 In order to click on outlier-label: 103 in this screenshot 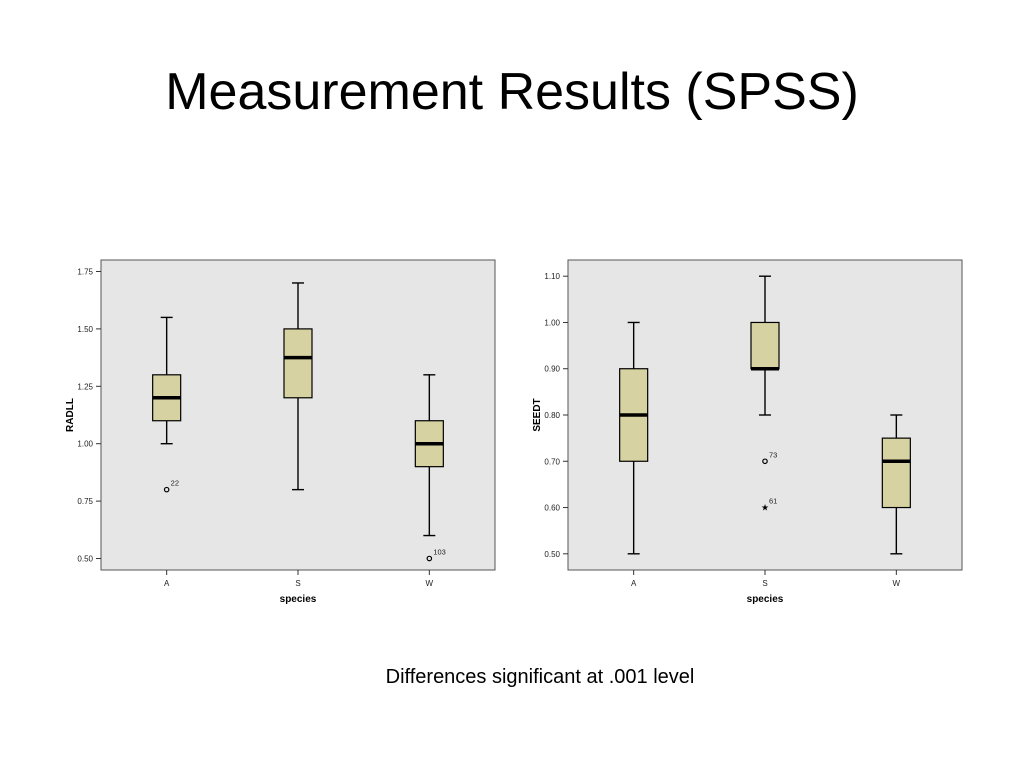, I will do `click(439, 552)`.